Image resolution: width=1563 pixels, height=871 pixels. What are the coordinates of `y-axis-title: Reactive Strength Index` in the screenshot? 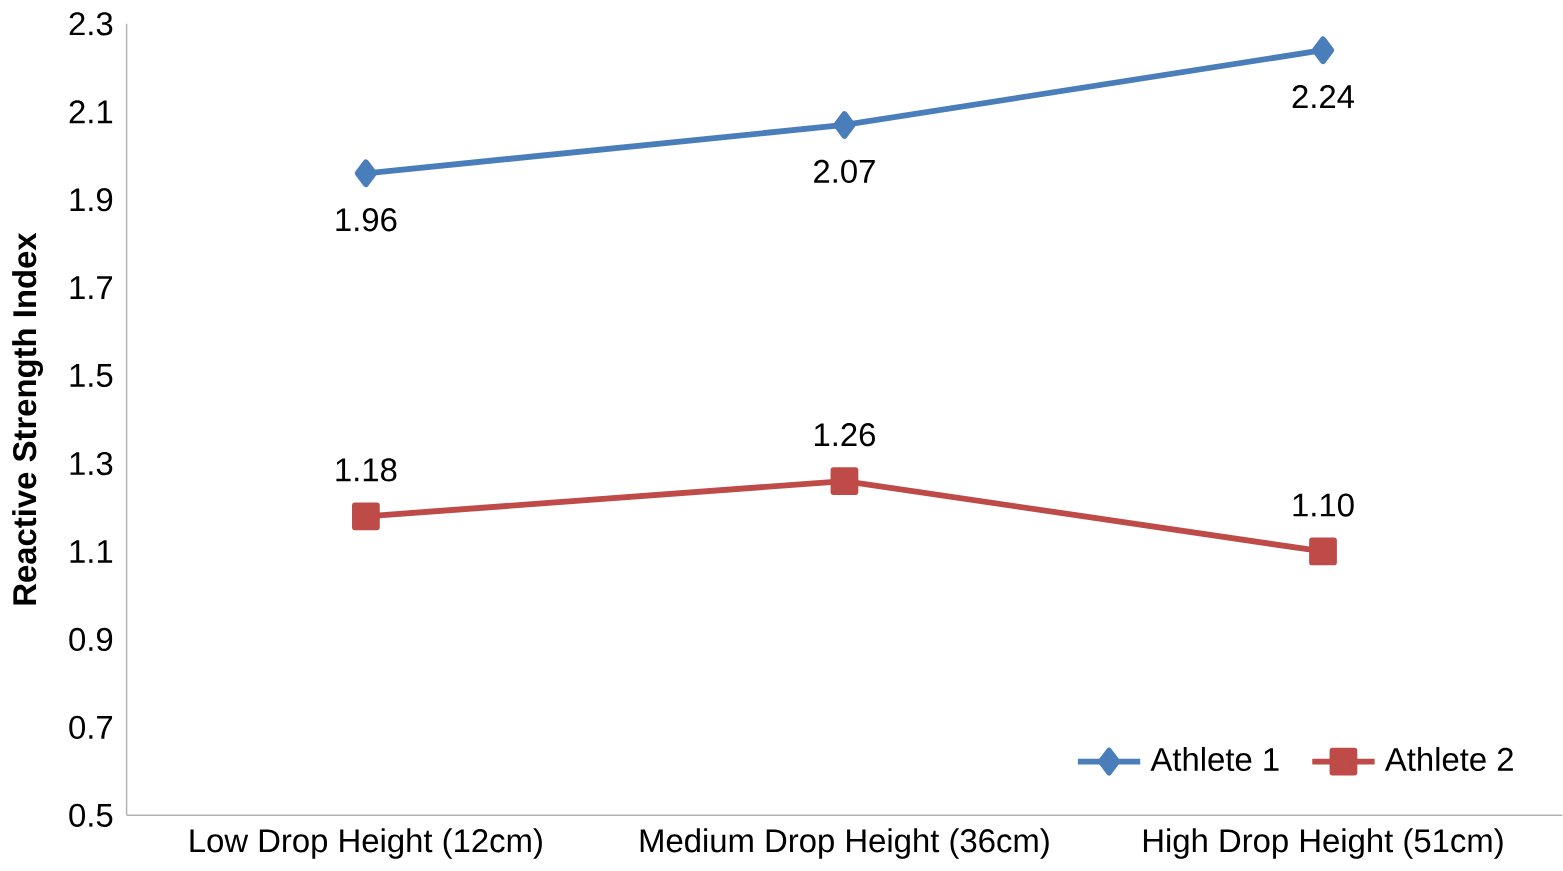 It's located at (27, 418).